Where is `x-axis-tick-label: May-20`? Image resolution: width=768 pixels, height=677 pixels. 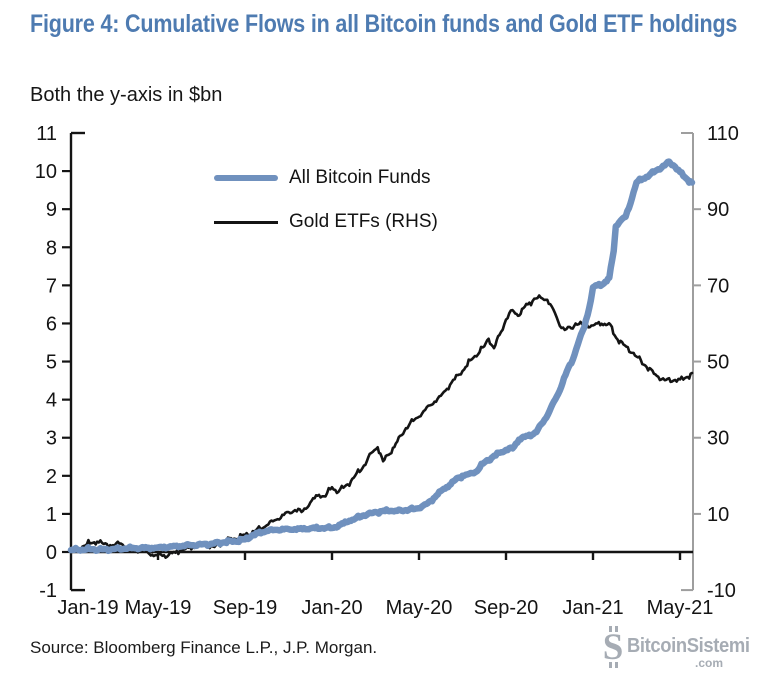
x-axis-tick-label: May-20 is located at coordinates (419, 608).